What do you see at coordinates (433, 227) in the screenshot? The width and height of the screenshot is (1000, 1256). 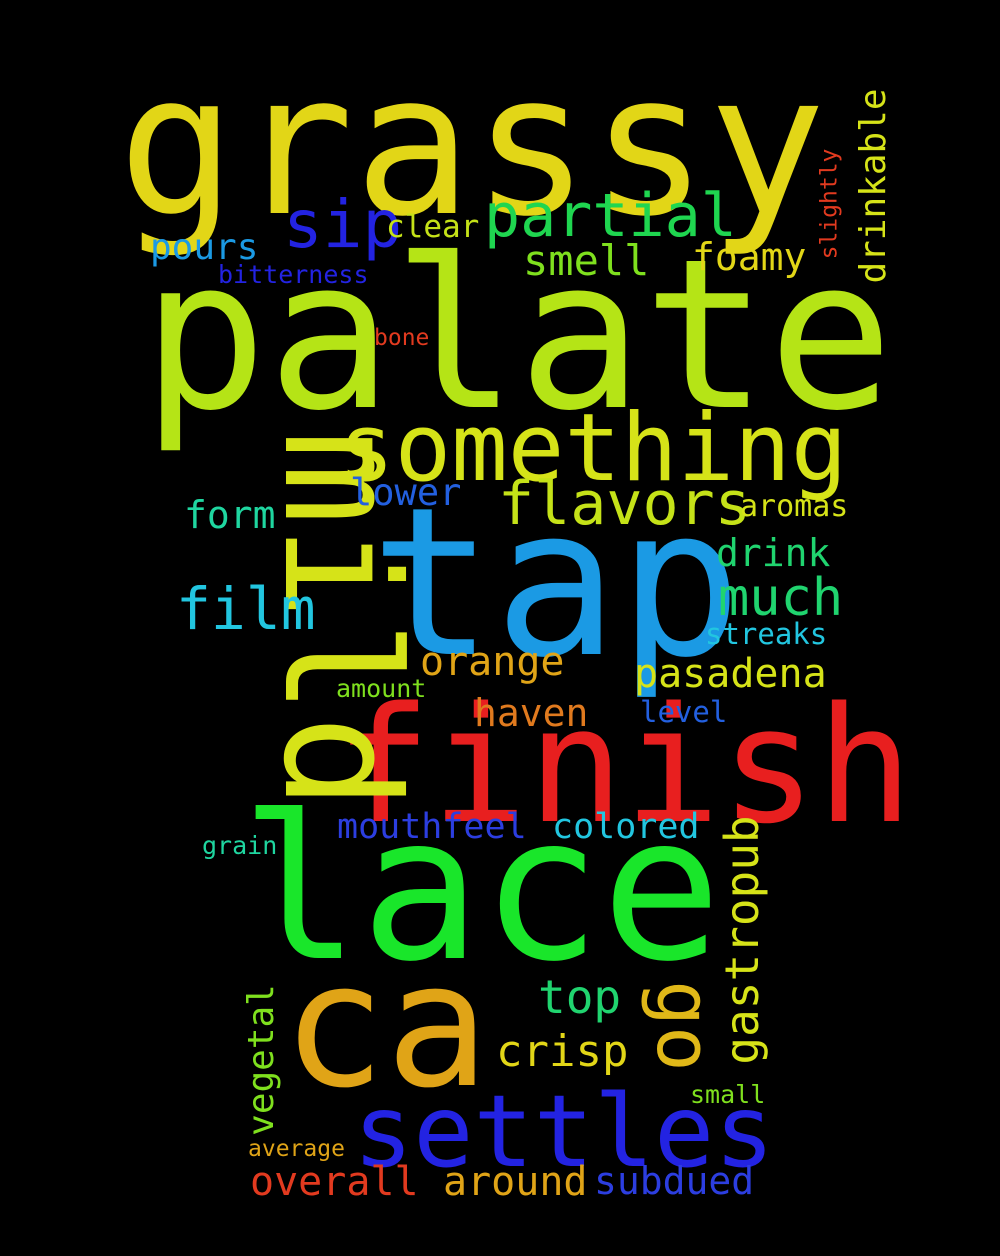 I see `word: clear` at bounding box center [433, 227].